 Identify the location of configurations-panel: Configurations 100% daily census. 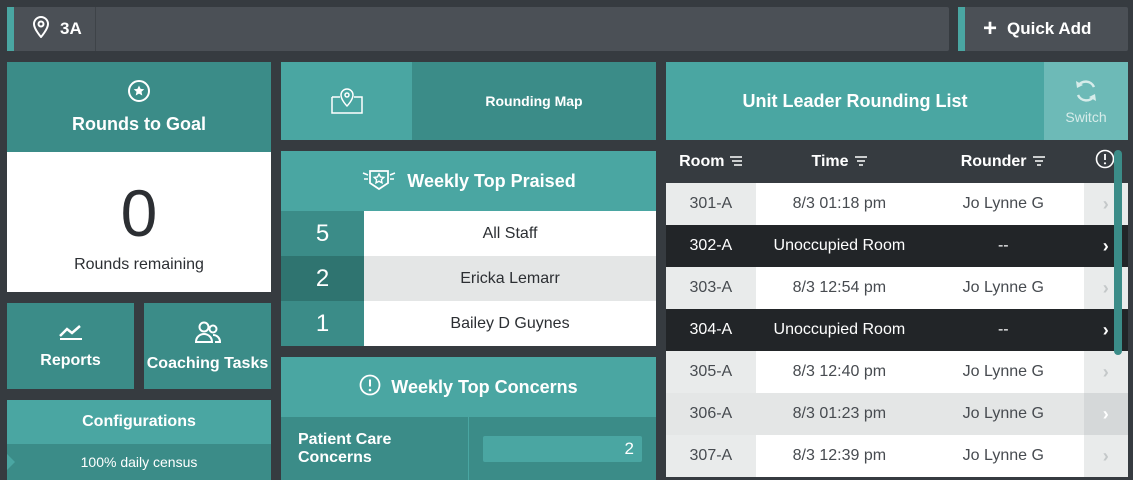
(139, 440).